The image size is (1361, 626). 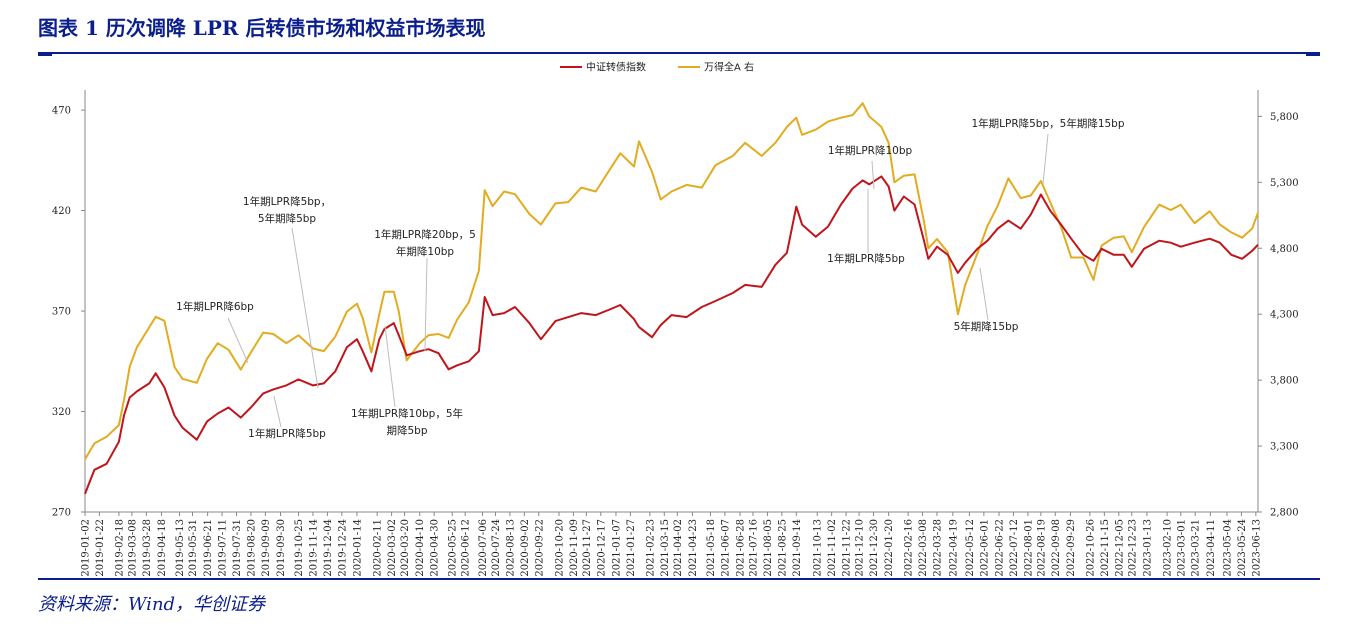 What do you see at coordinates (782, 547) in the screenshot?
I see `x-axis-tick-label: 2021-08-25` at bounding box center [782, 547].